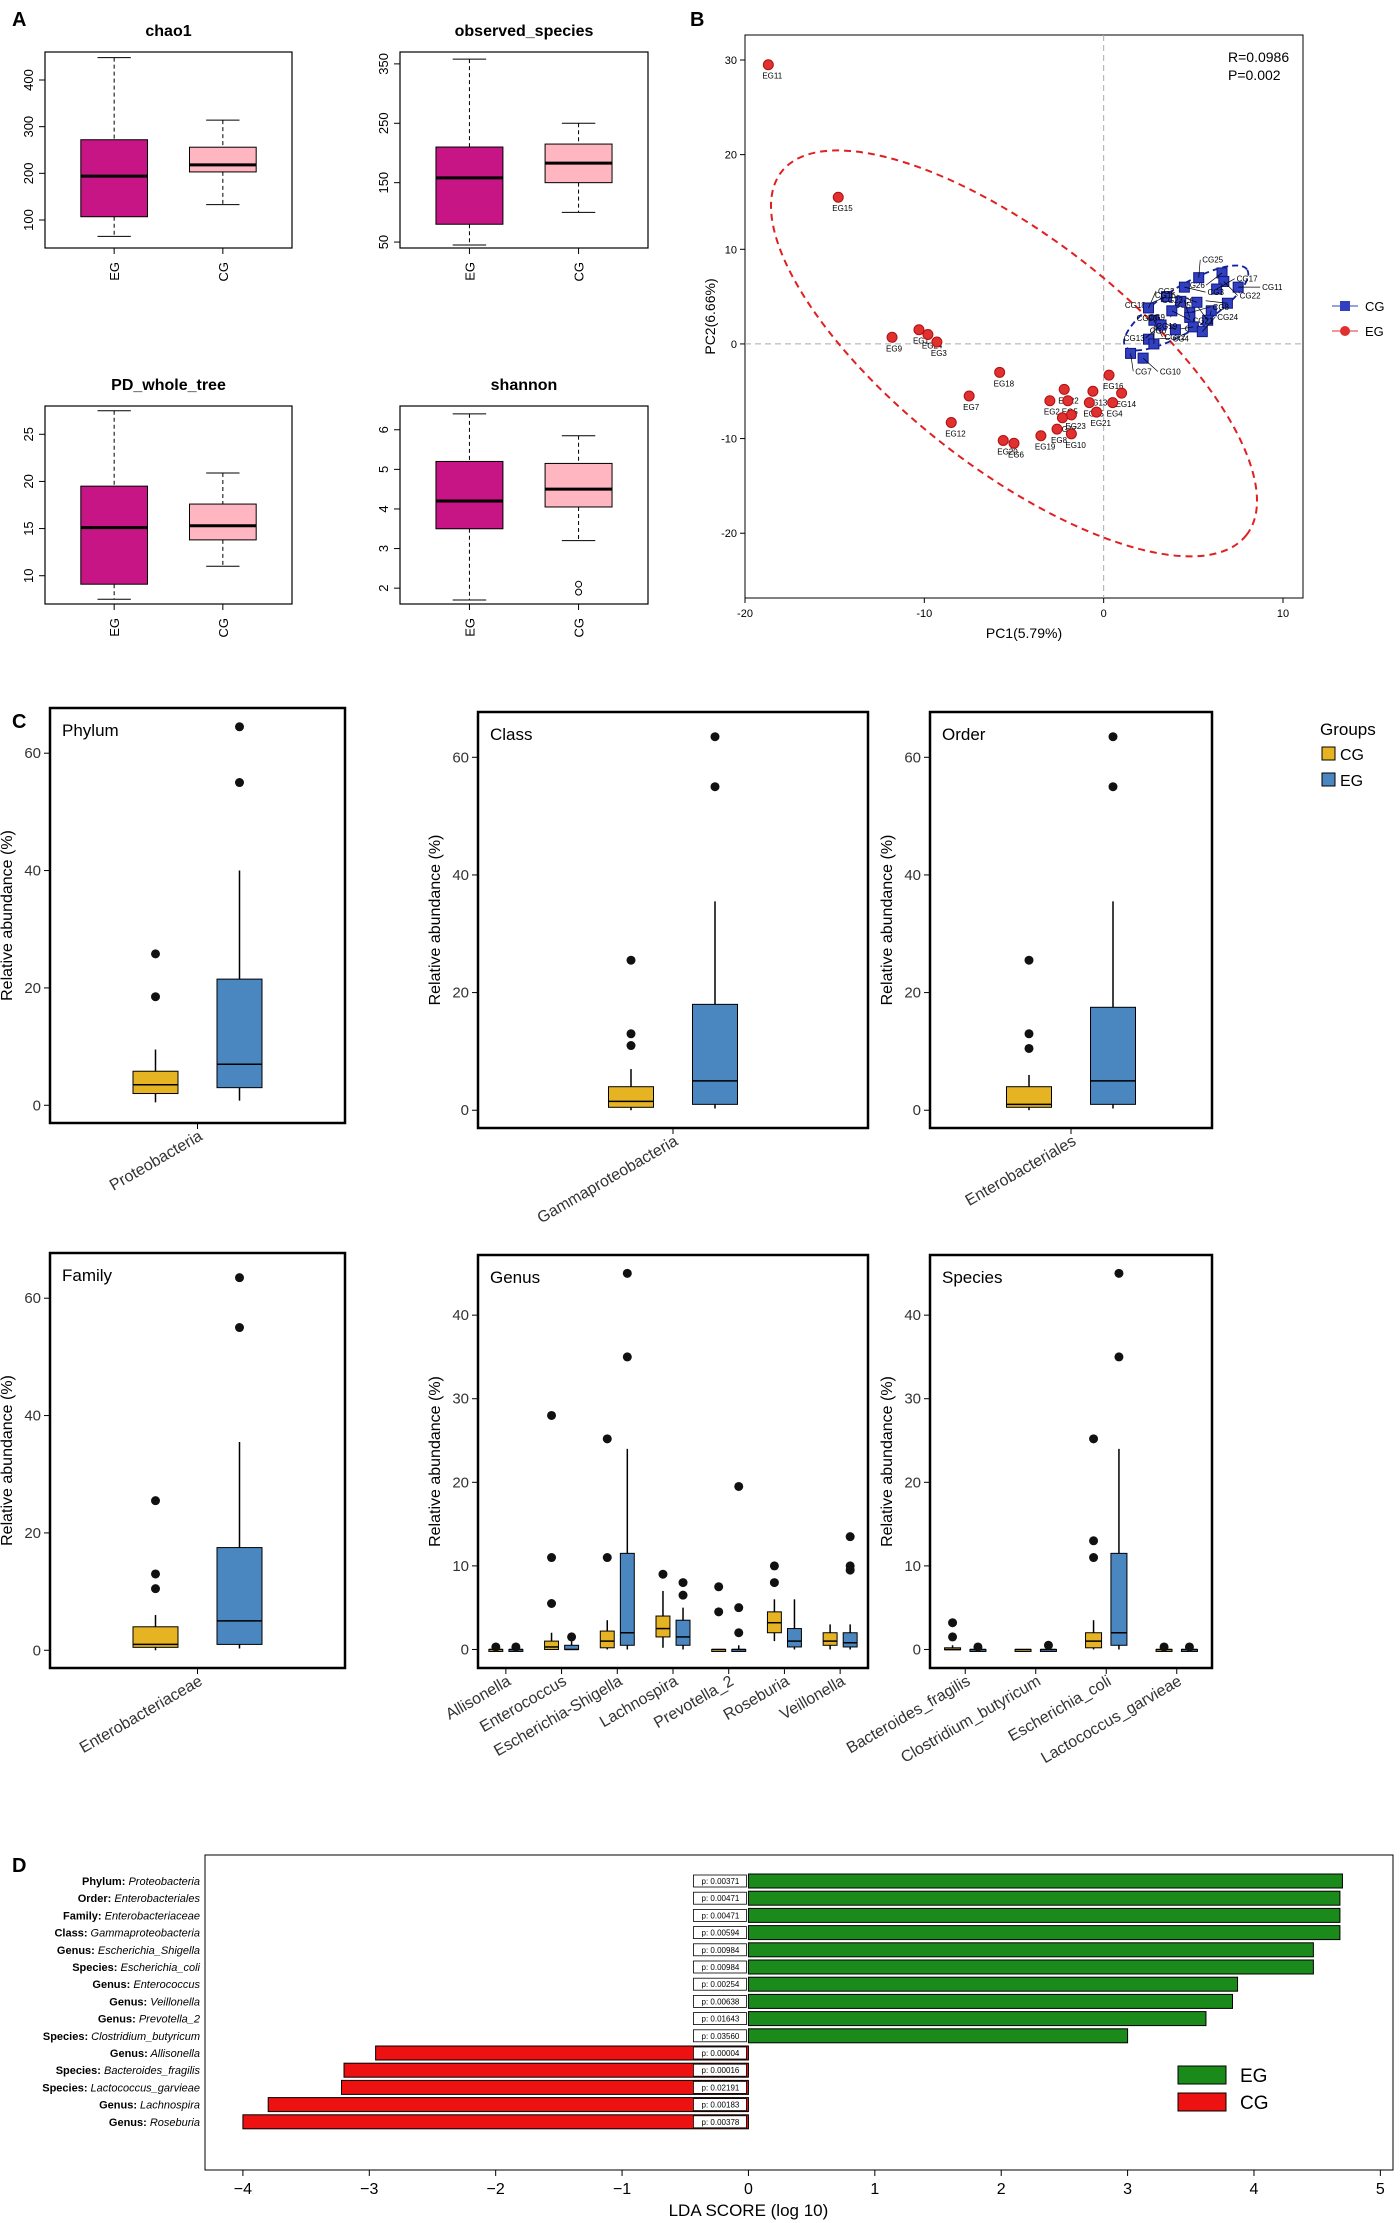 The height and width of the screenshot is (2223, 1400). Describe the element at coordinates (32, 1298) in the screenshot. I see `y-tick-label: 60` at that location.